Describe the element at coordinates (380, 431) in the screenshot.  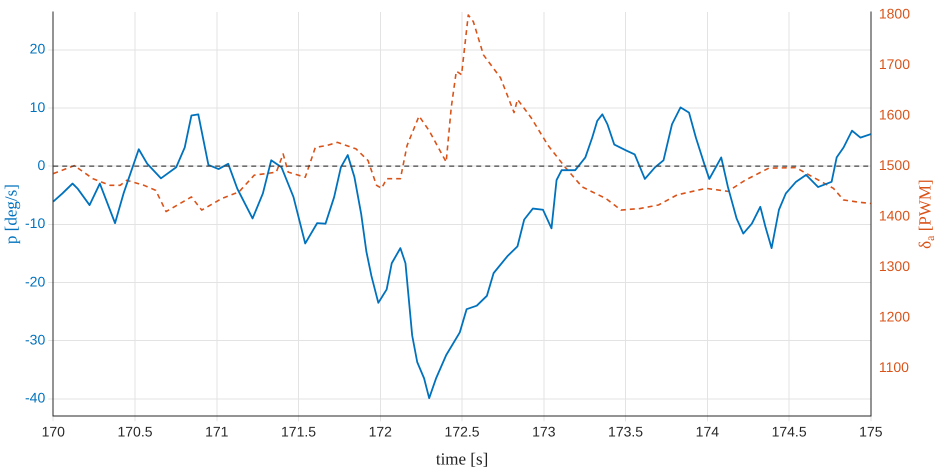
I see `x-tick-label: 172` at that location.